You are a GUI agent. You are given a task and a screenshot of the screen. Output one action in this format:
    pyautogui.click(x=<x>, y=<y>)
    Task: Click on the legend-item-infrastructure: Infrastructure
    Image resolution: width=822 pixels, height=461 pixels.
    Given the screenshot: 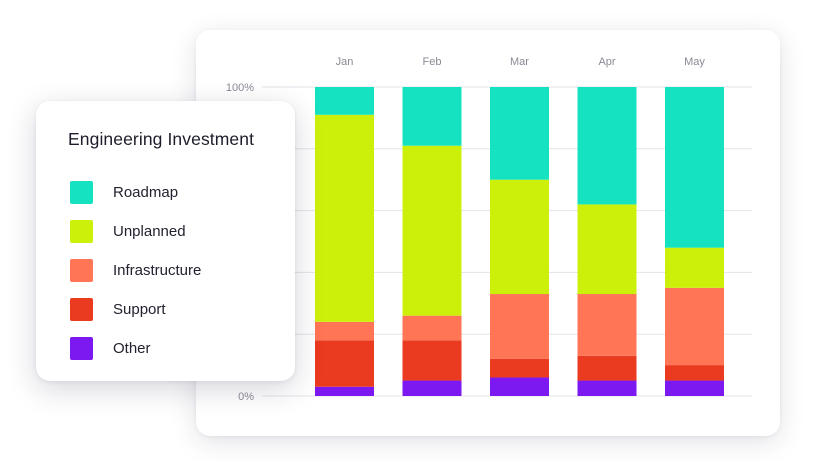 What is the action you would take?
    pyautogui.click(x=135, y=270)
    